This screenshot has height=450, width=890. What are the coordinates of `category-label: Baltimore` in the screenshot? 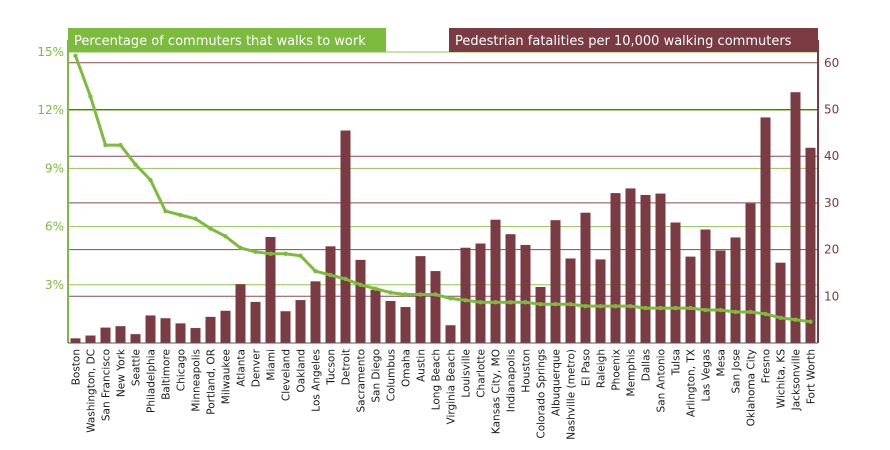 It's located at (167, 374).